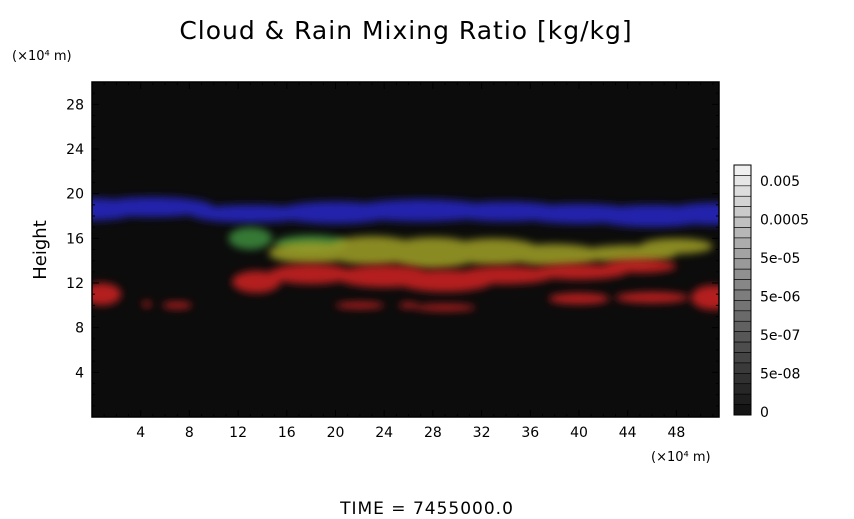  What do you see at coordinates (336, 433) in the screenshot?
I see `x-tick-label: 20` at bounding box center [336, 433].